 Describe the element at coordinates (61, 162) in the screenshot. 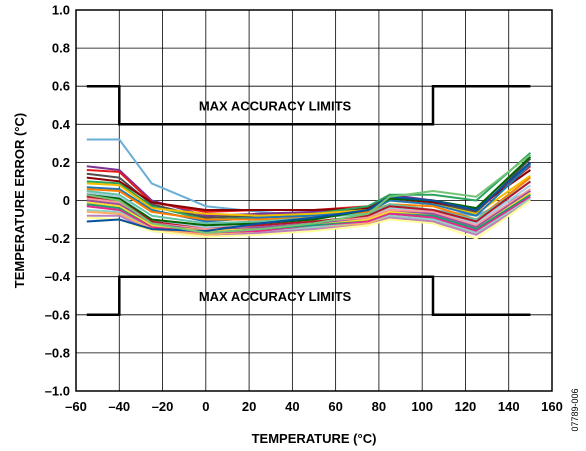

I see `y-tick-label: 0.2` at that location.